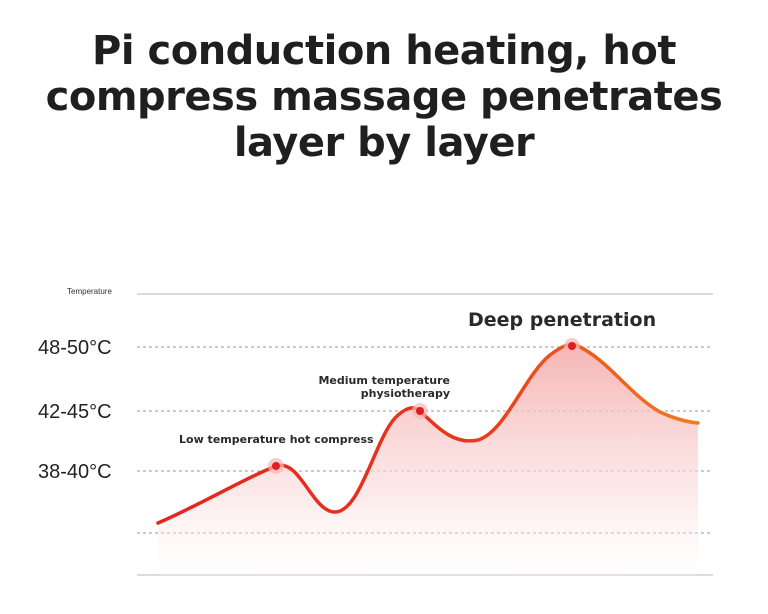  I want to click on y-tick-42-45: 42-45°C, so click(75, 412).